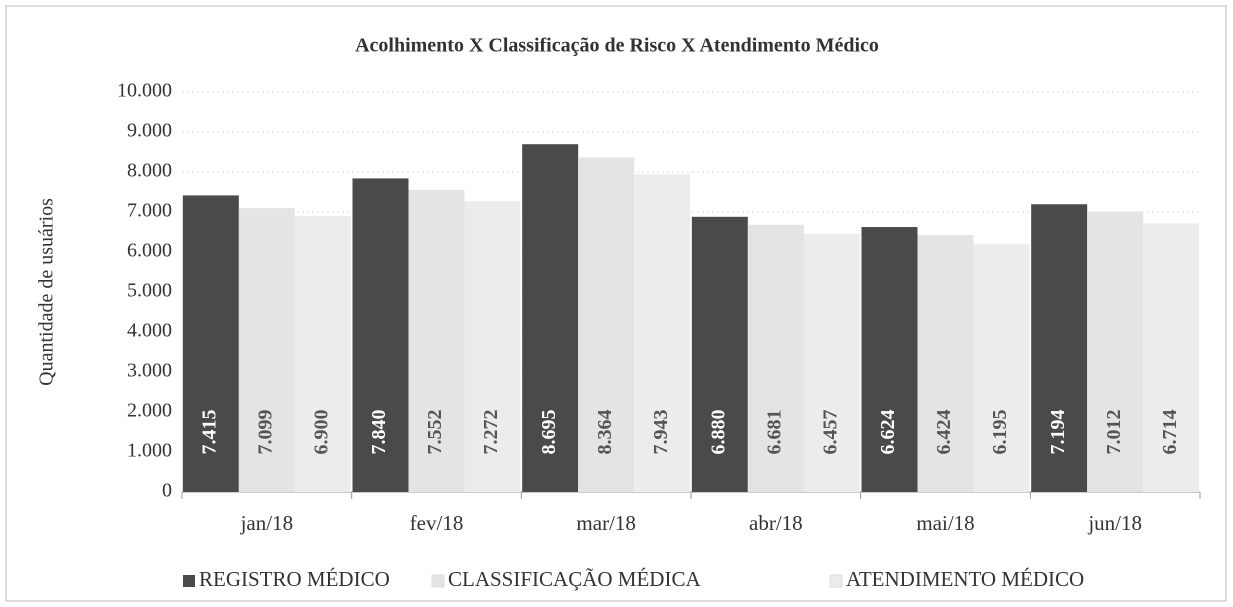 Image resolution: width=1233 pixels, height=607 pixels. I want to click on data-label: 7.415, so click(209, 432).